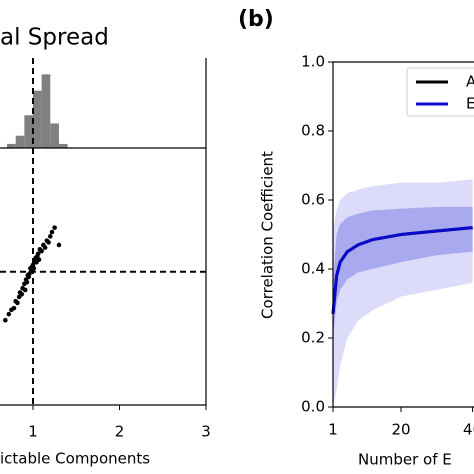  What do you see at coordinates (206, 432) in the screenshot?
I see `x-tick-label: 3` at bounding box center [206, 432].